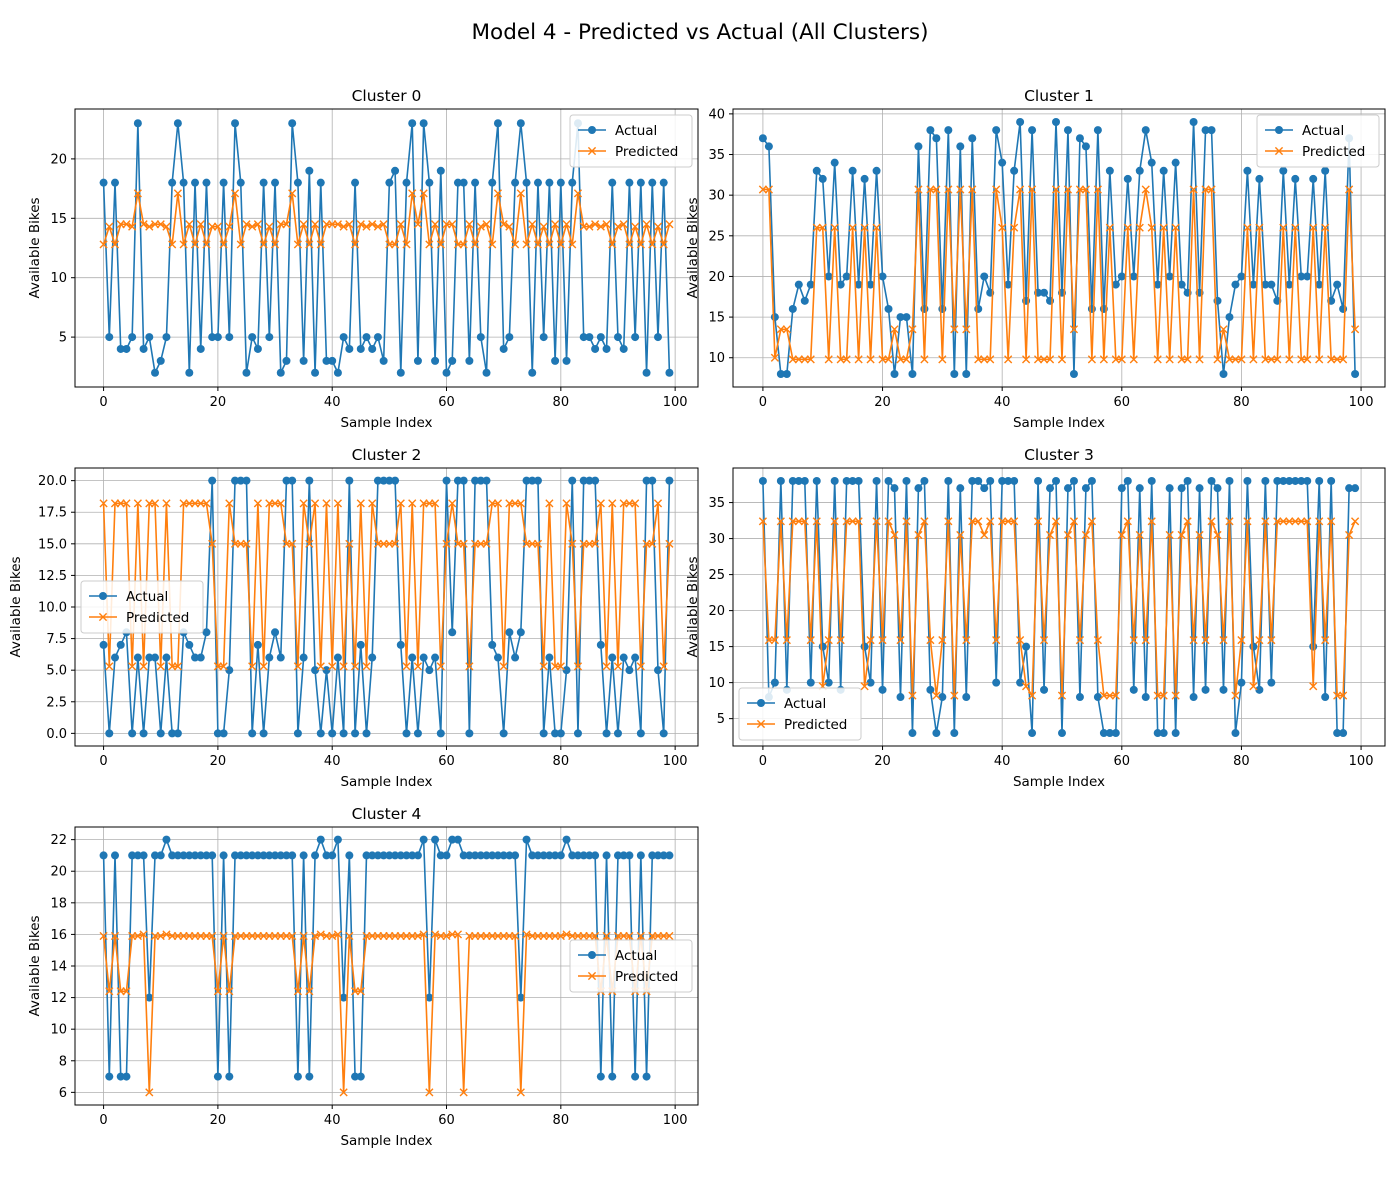 The image size is (1400, 1200). What do you see at coordinates (716, 503) in the screenshot?
I see `y-tick-label: 35` at bounding box center [716, 503].